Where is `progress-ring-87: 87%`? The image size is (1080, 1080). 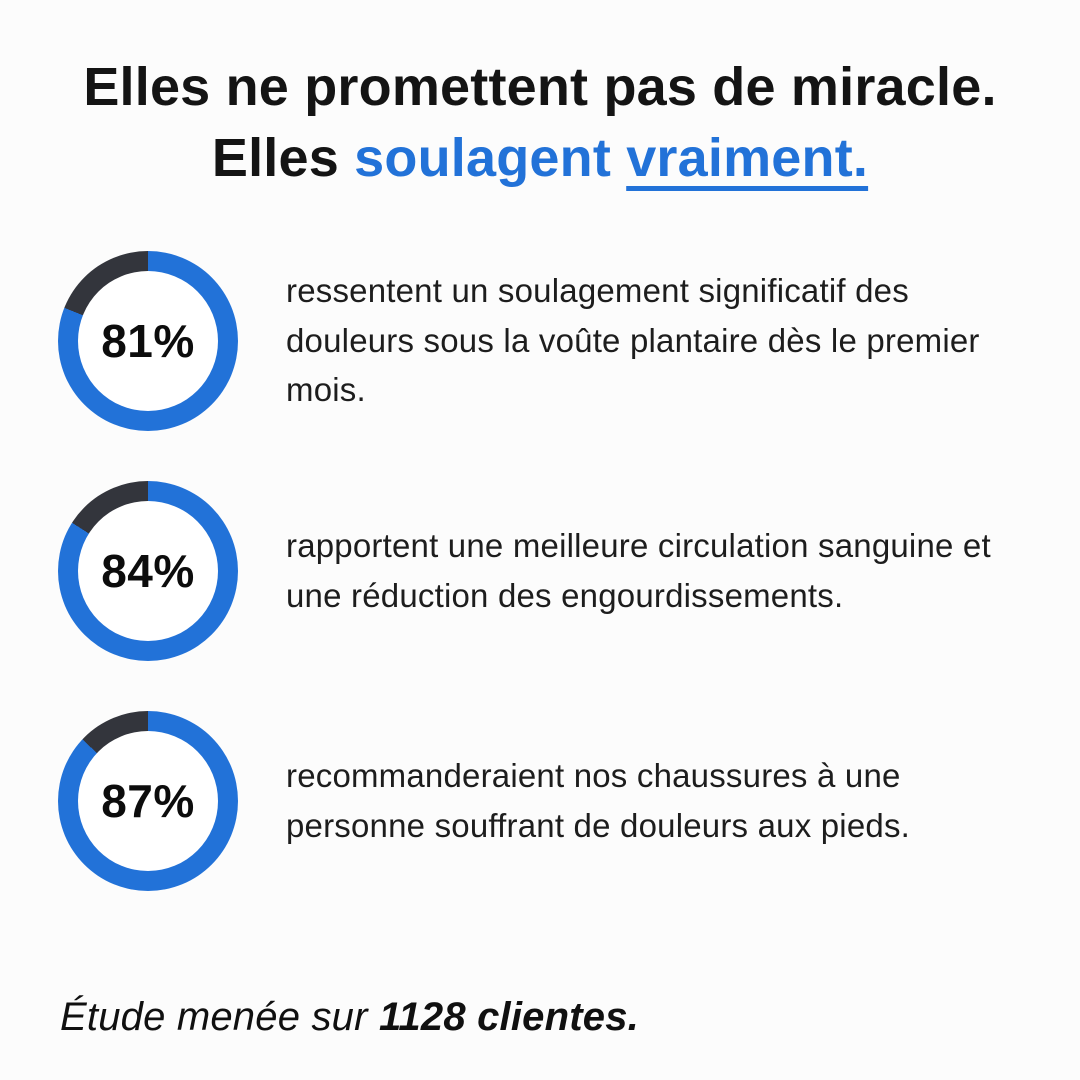 progress-ring-87: 87% is located at coordinates (148, 800).